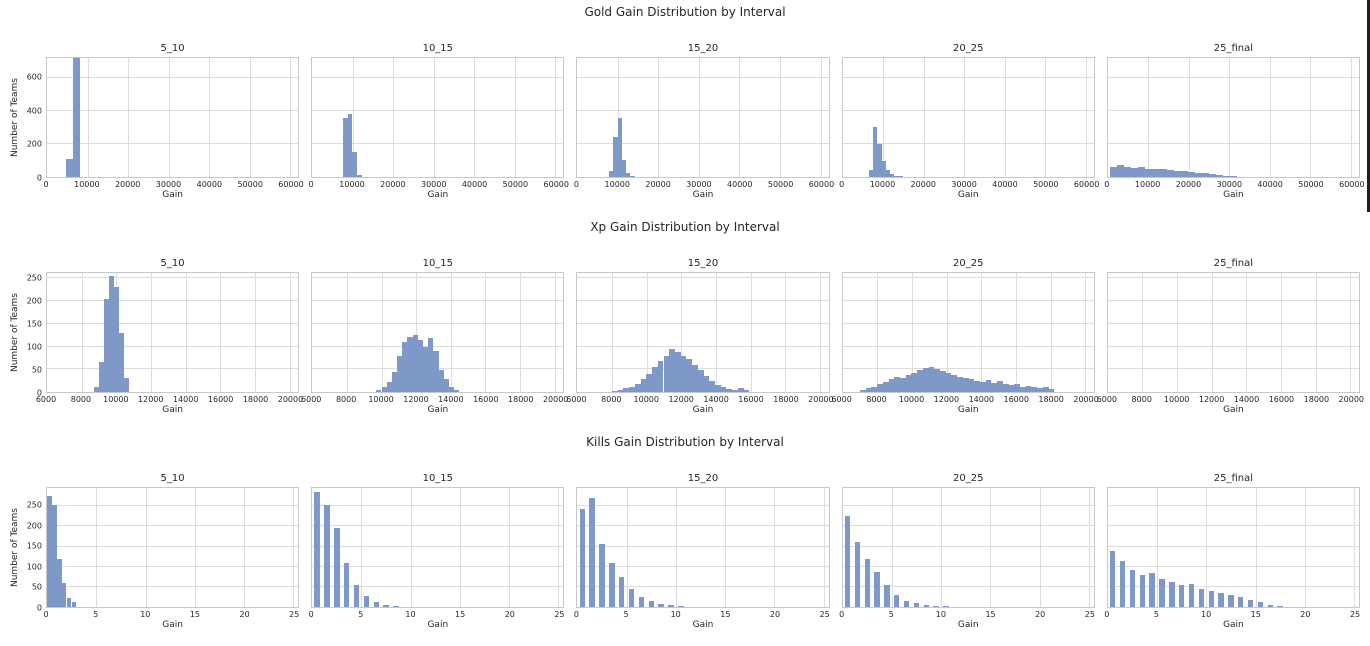 Image resolution: width=1370 pixels, height=646 pixels. I want to click on x-tick-label: 30000, so click(699, 184).